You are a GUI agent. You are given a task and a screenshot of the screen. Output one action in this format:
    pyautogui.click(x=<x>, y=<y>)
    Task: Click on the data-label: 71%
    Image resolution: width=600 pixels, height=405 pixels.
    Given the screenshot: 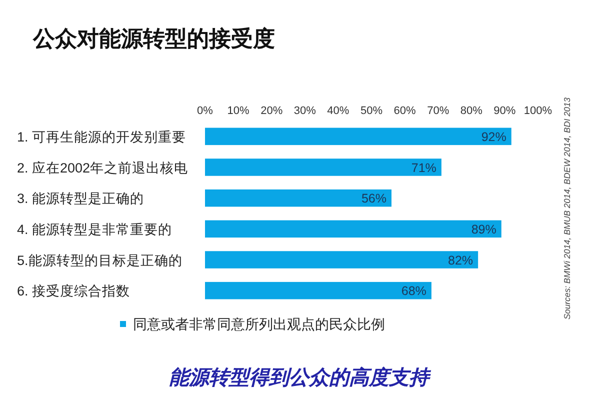 What is the action you would take?
    pyautogui.click(x=423, y=167)
    